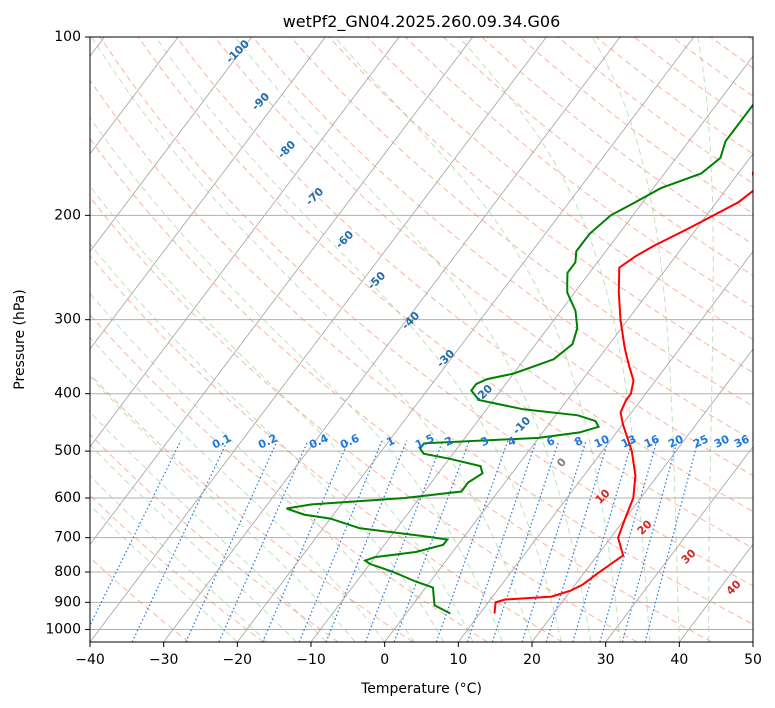 The image size is (775, 708). What do you see at coordinates (679, 660) in the screenshot?
I see `x-tick-label: 40` at bounding box center [679, 660].